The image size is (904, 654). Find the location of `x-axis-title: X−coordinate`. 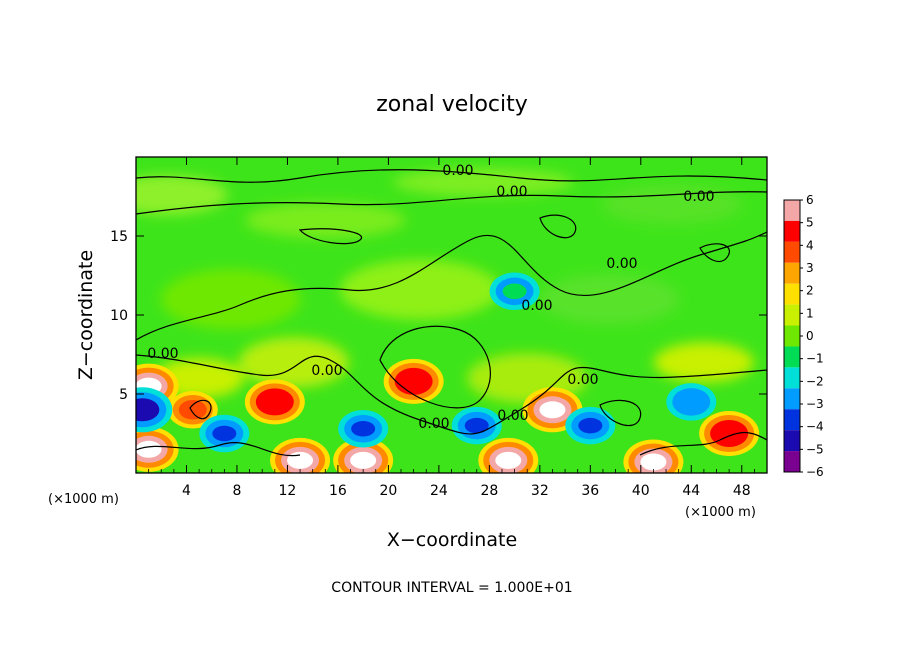

x-axis-title: X−coordinate is located at coordinates (452, 540).